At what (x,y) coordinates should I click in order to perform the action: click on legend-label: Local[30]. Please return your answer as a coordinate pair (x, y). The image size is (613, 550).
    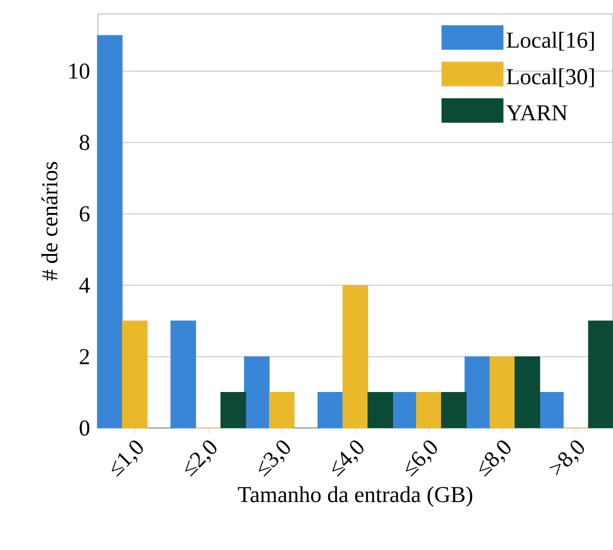
    Looking at the image, I should click on (550, 78).